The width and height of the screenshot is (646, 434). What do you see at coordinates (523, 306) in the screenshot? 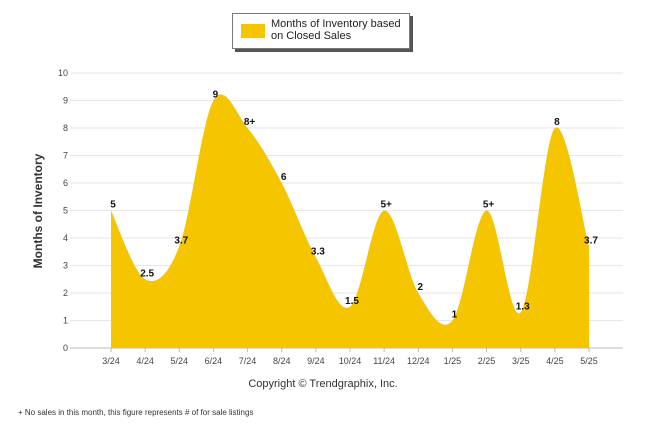
I see `data-label: 1.3` at bounding box center [523, 306].